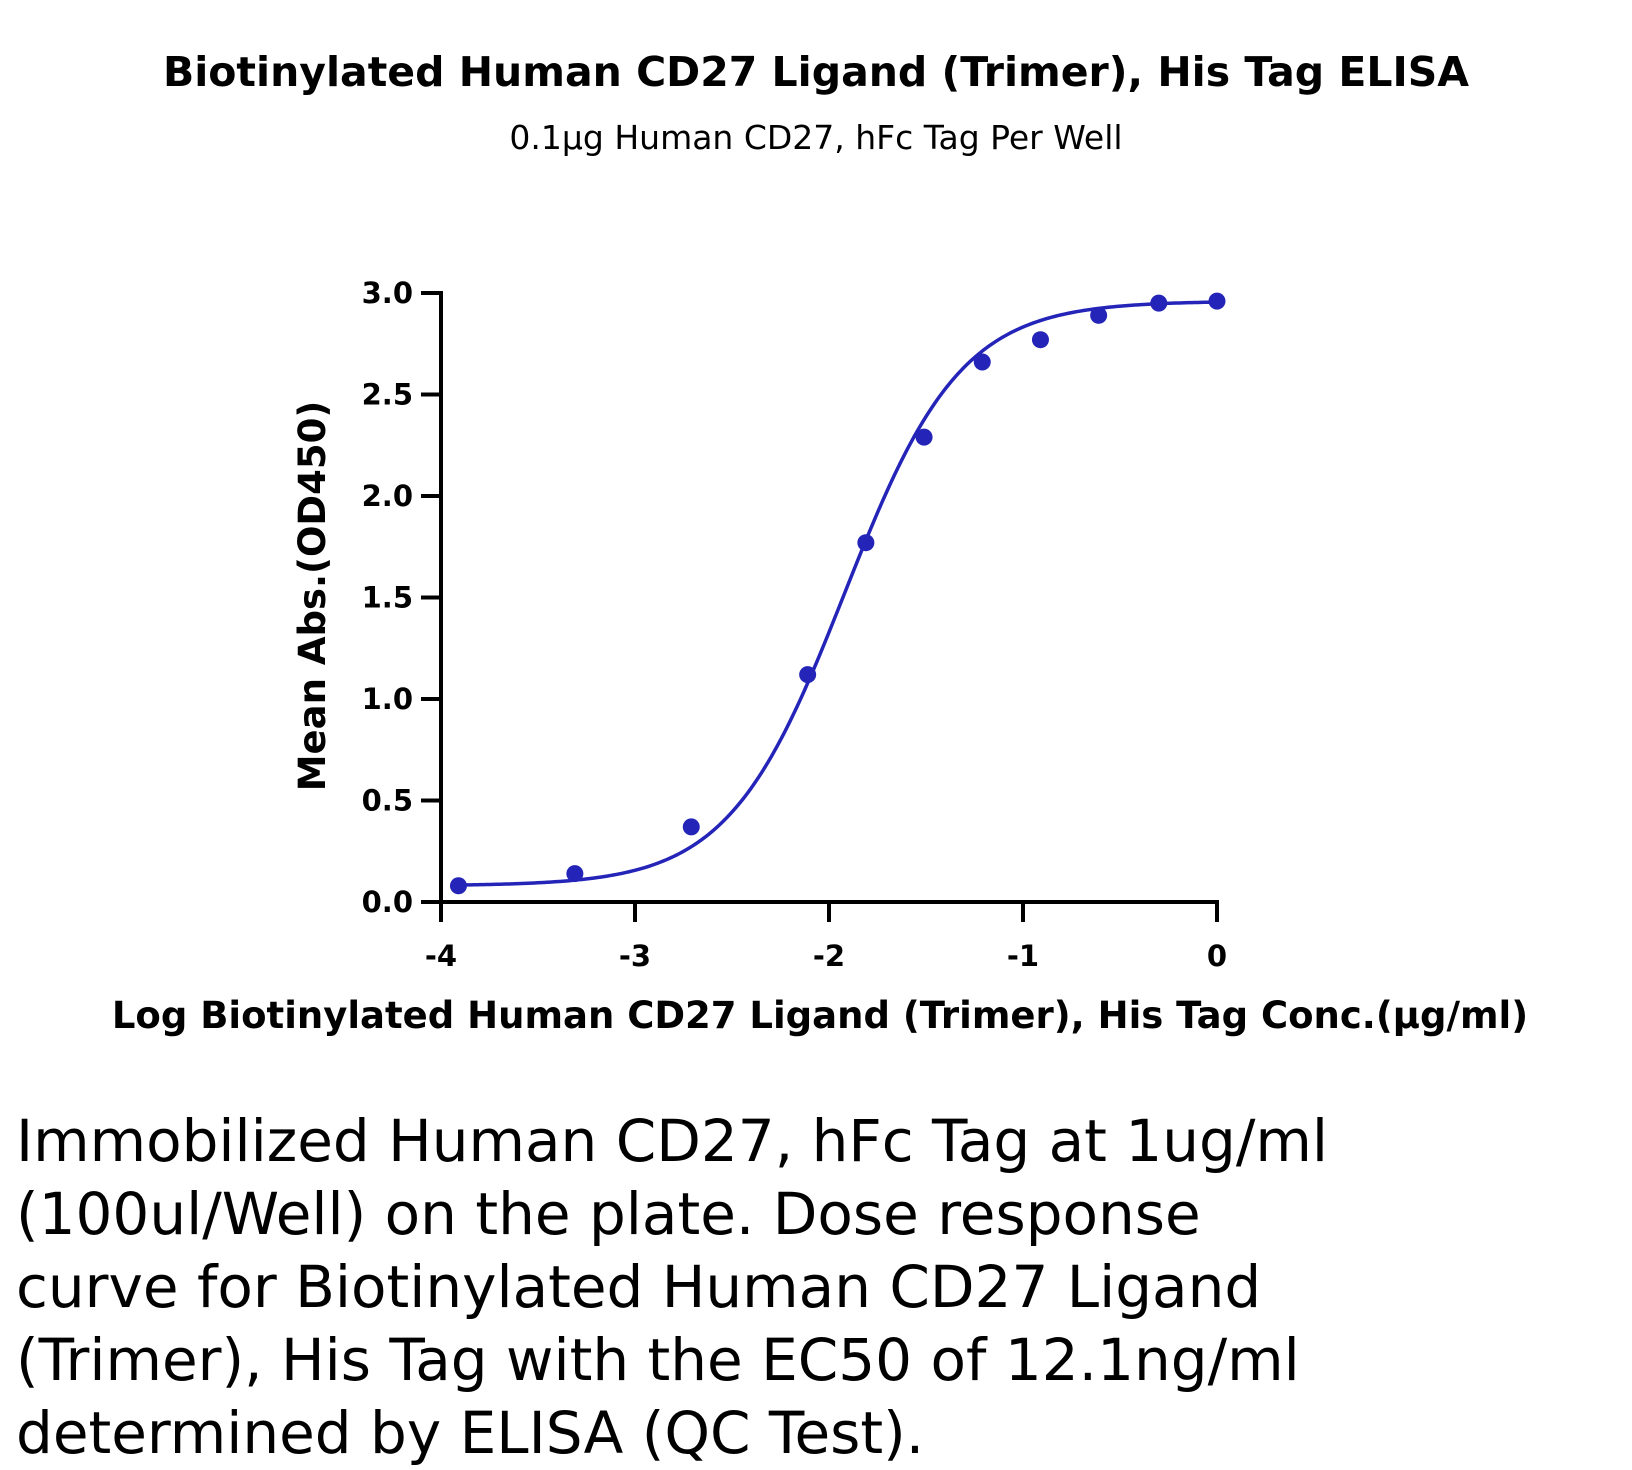 This screenshot has height=1470, width=1632. What do you see at coordinates (387, 395) in the screenshot?
I see `y-tick-label-5: 2.5` at bounding box center [387, 395].